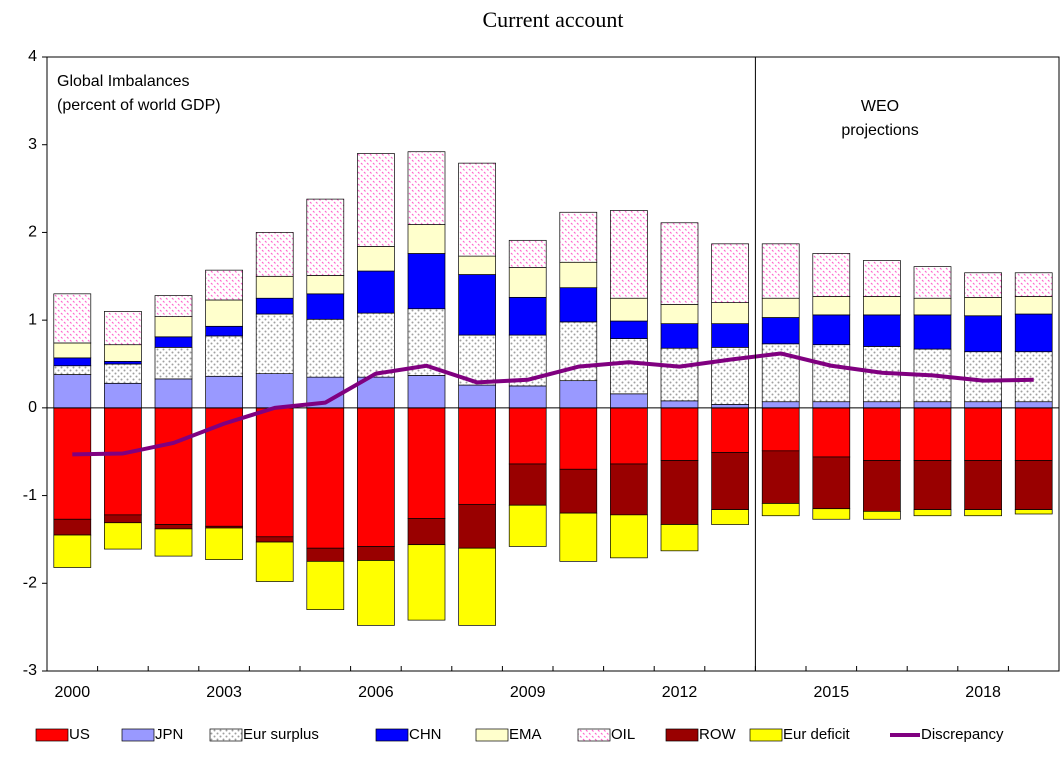 The width and height of the screenshot is (1060, 757). I want to click on y-tick-label: -2, so click(30, 583).